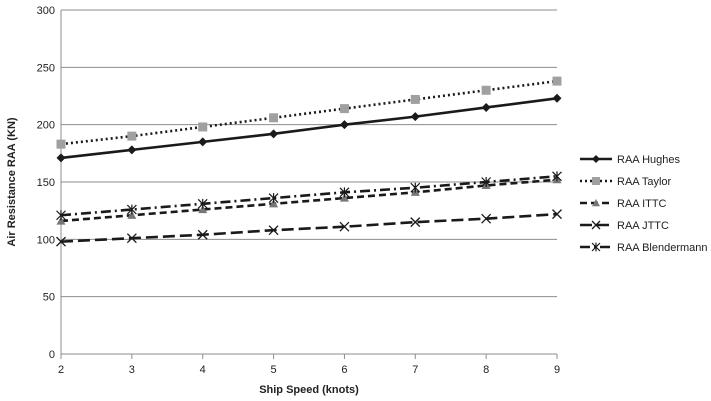  I want to click on legend-item: RAA Blendermann, so click(644, 248).